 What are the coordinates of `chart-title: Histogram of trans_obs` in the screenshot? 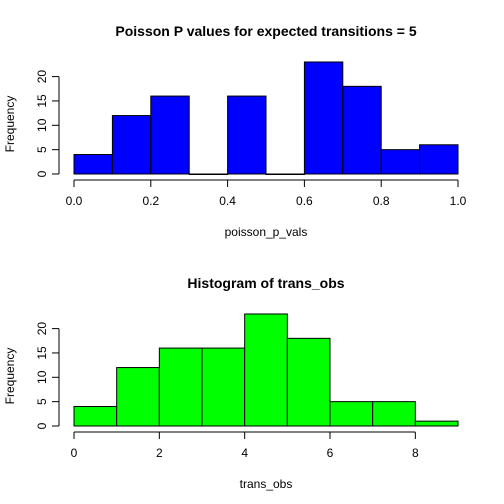 It's located at (265, 283).